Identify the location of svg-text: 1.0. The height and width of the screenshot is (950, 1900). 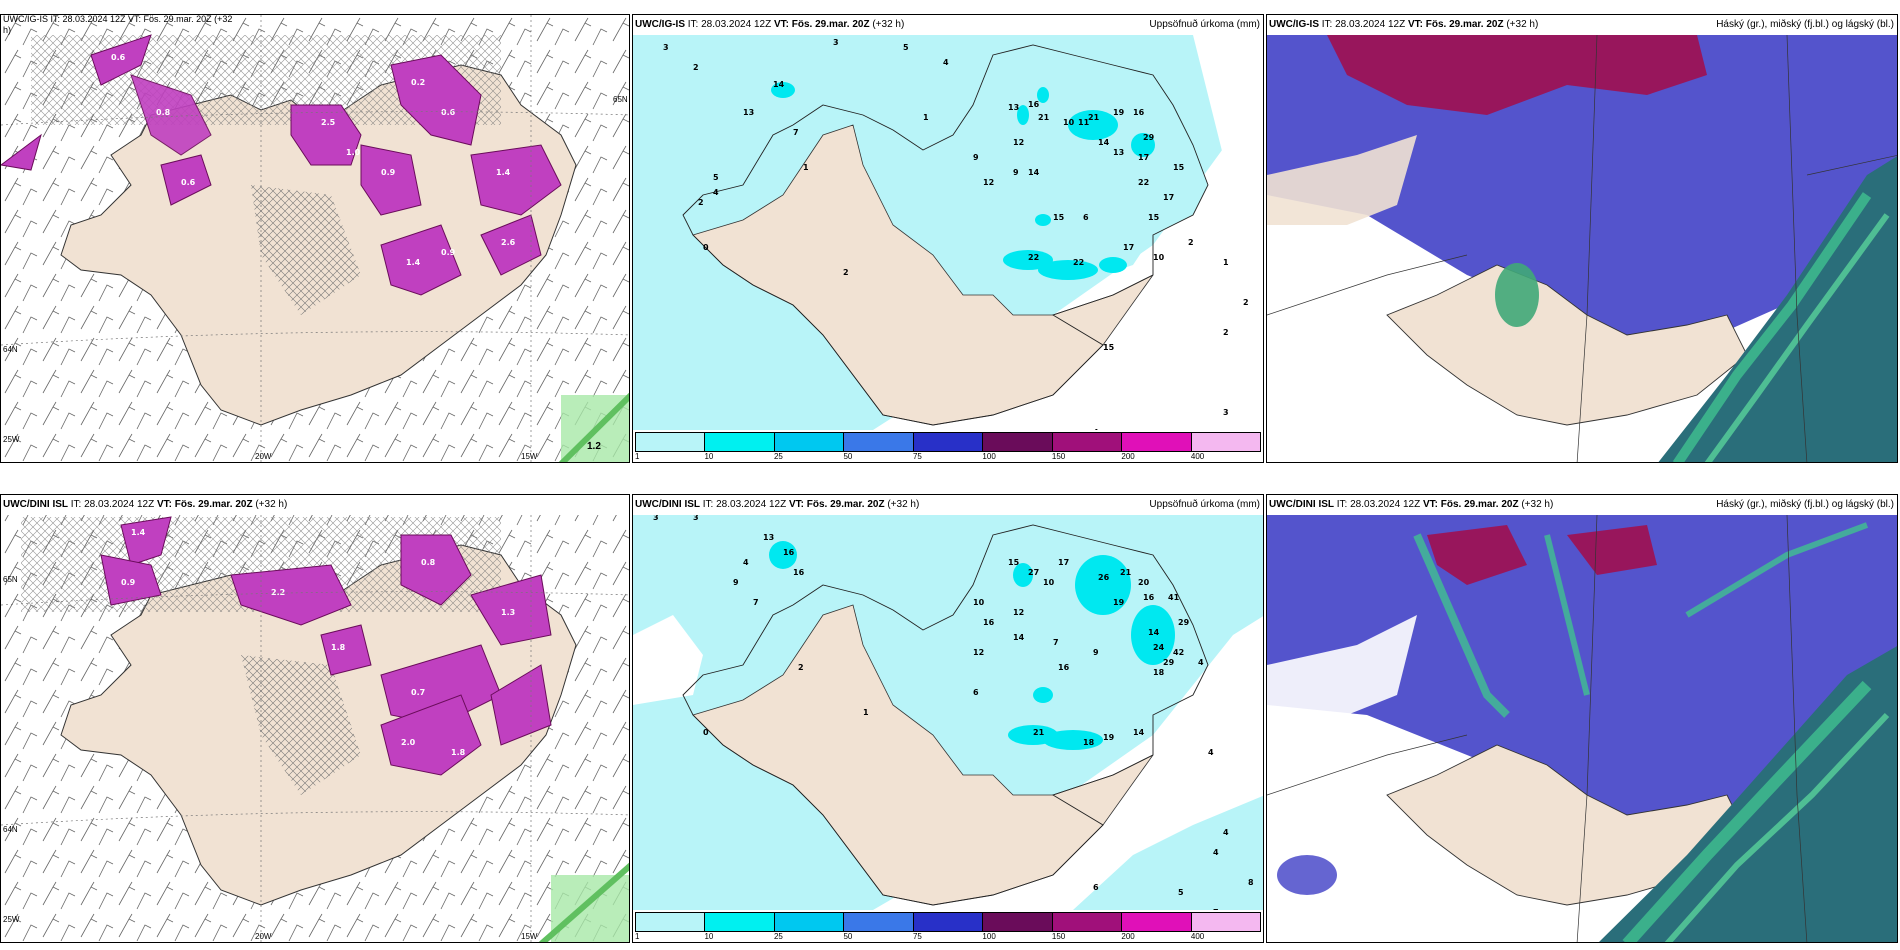
(353, 152).